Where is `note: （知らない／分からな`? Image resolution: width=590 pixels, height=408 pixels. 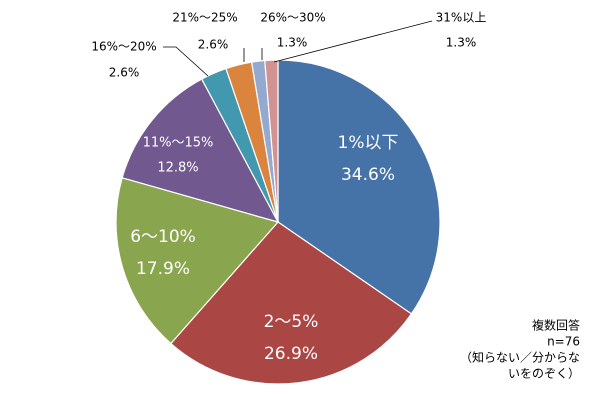 note: （知らない／分からな is located at coordinates (520, 358).